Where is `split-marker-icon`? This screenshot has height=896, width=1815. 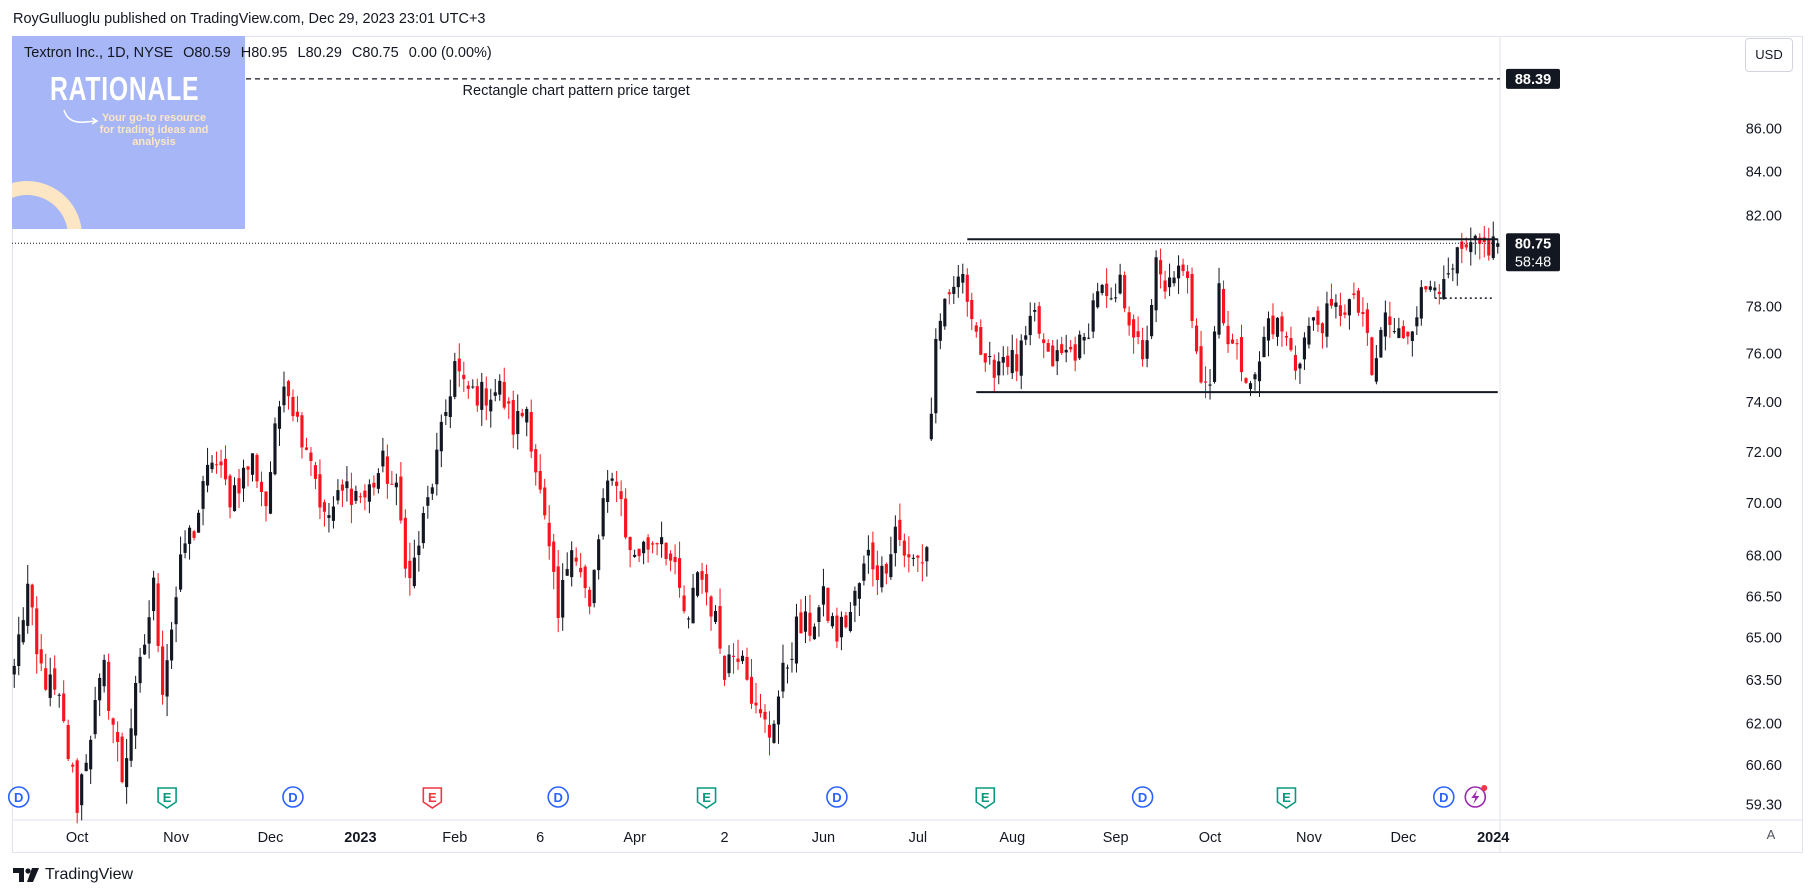
split-marker-icon is located at coordinates (1476, 796).